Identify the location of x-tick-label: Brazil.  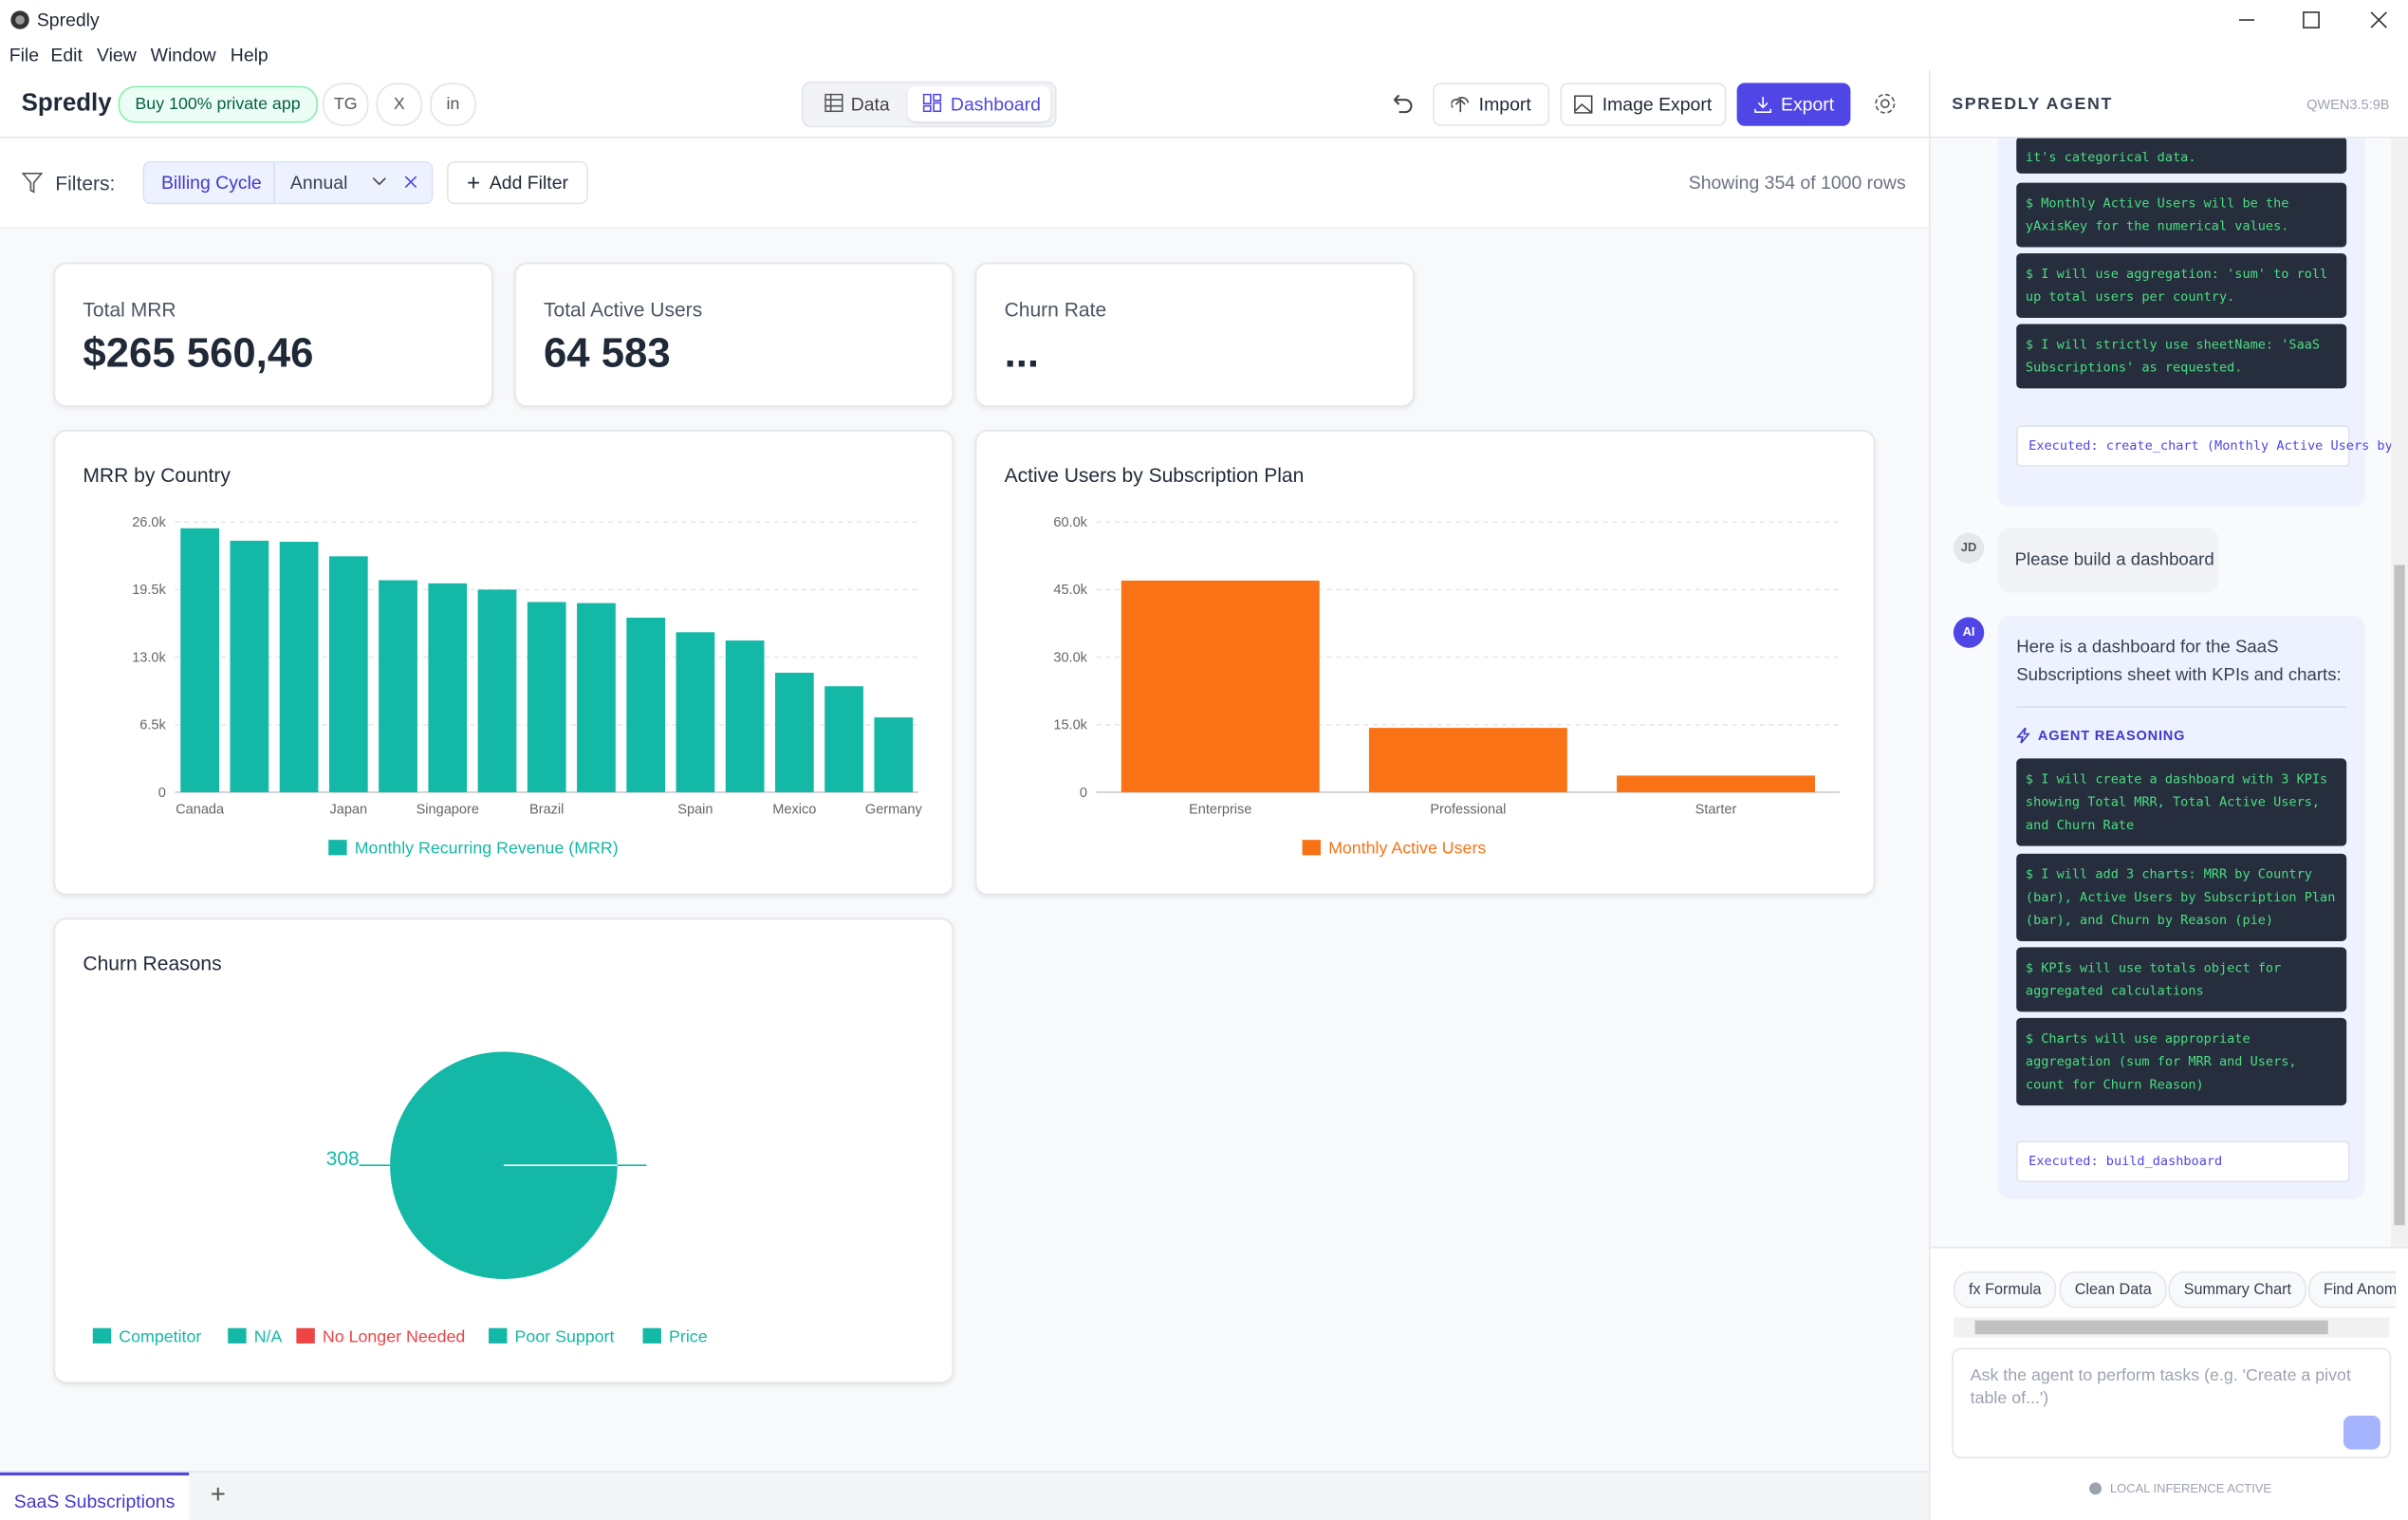
(546, 810).